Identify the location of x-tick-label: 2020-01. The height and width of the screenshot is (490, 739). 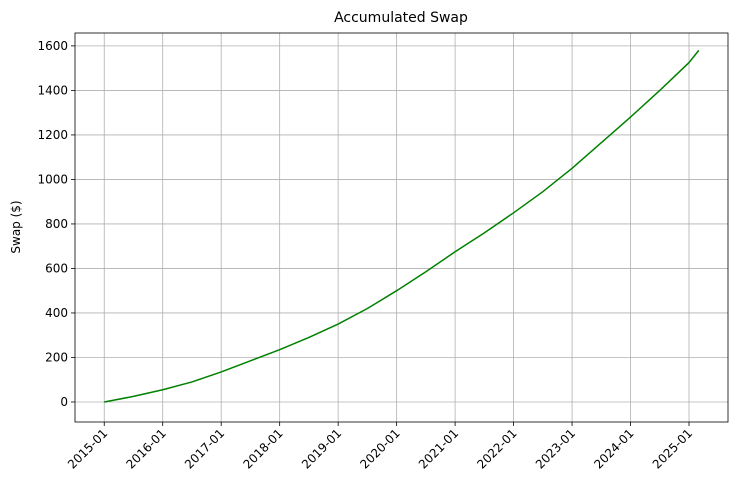
(379, 448).